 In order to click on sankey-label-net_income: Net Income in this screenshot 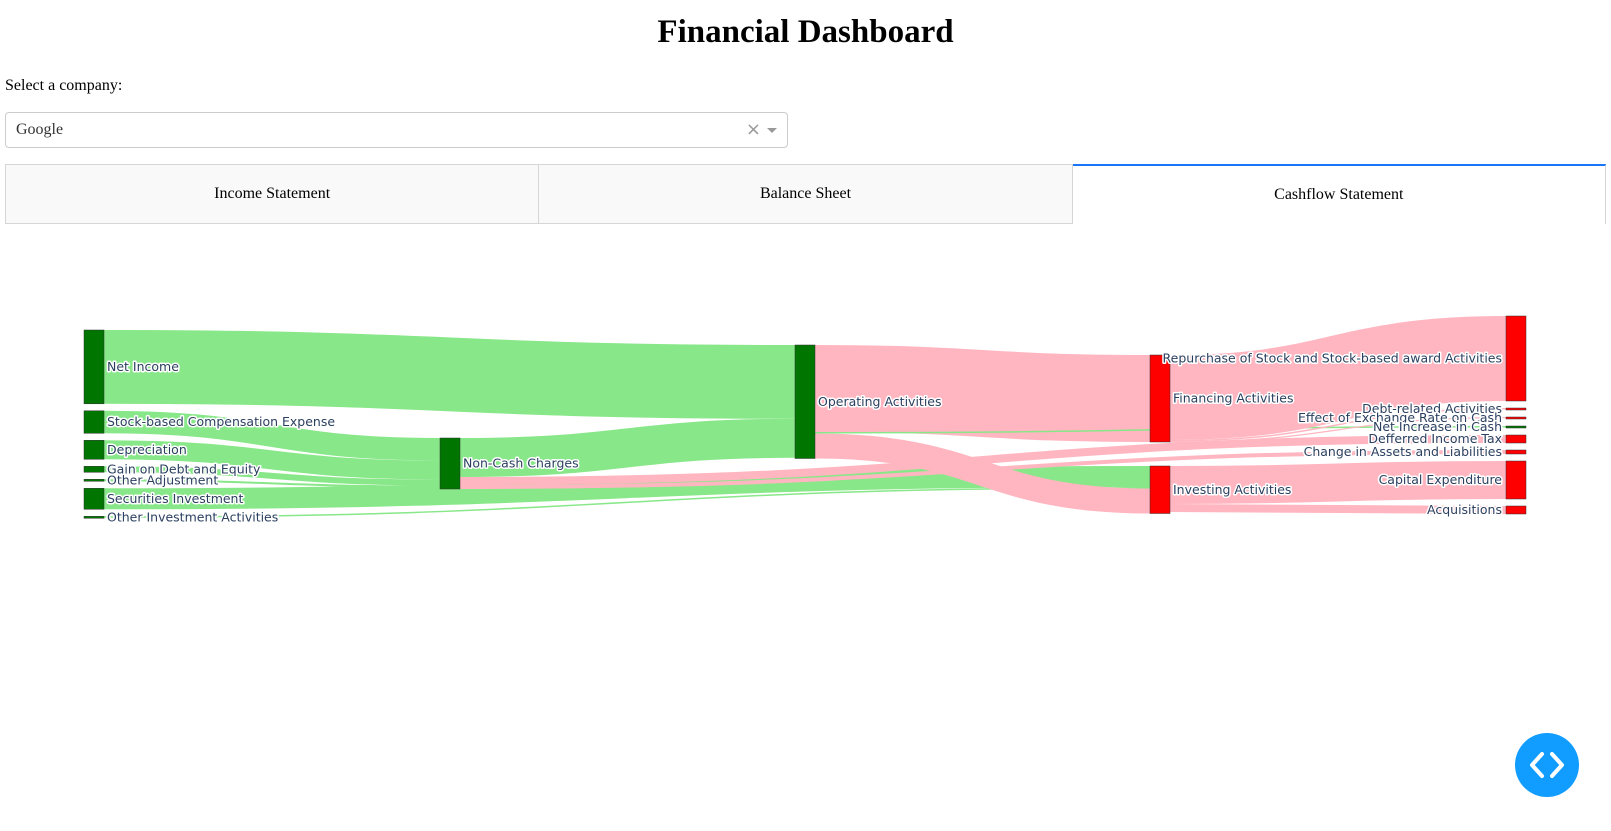, I will do `click(143, 366)`.